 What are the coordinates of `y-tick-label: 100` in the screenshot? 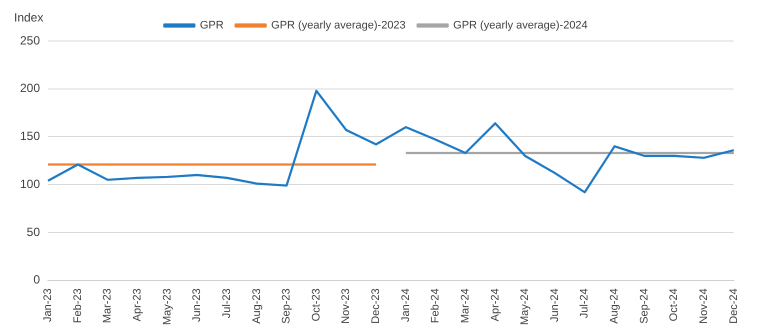 It's located at (30, 183).